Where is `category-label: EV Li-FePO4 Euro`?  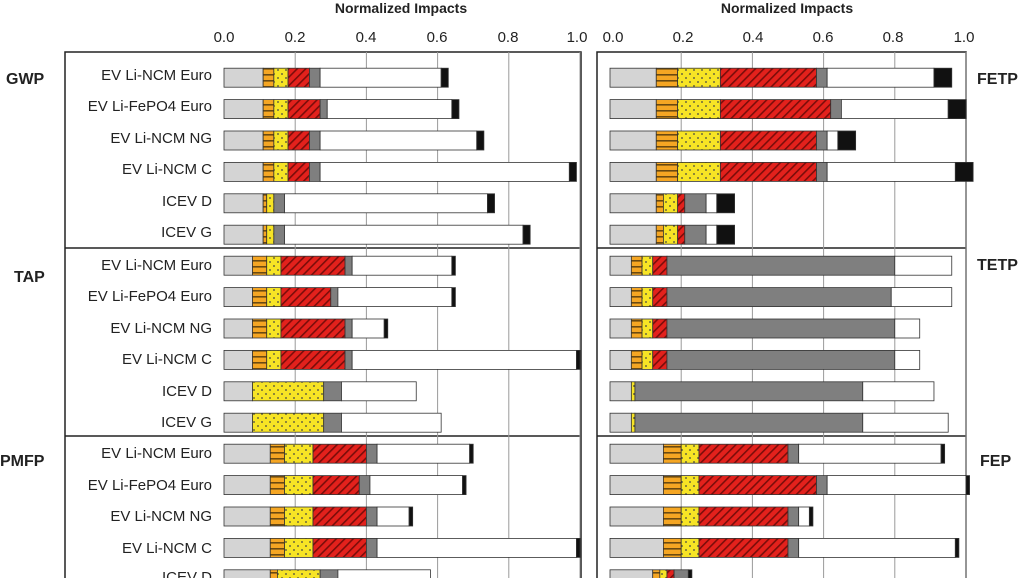
category-label: EV Li-FePO4 Euro is located at coordinates (150, 485).